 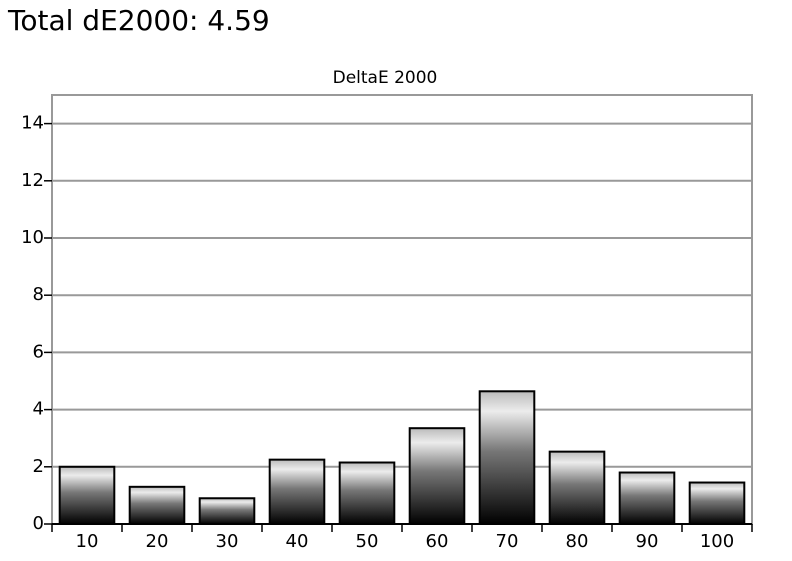 What do you see at coordinates (32, 123) in the screenshot?
I see `y-tick-label: 14` at bounding box center [32, 123].